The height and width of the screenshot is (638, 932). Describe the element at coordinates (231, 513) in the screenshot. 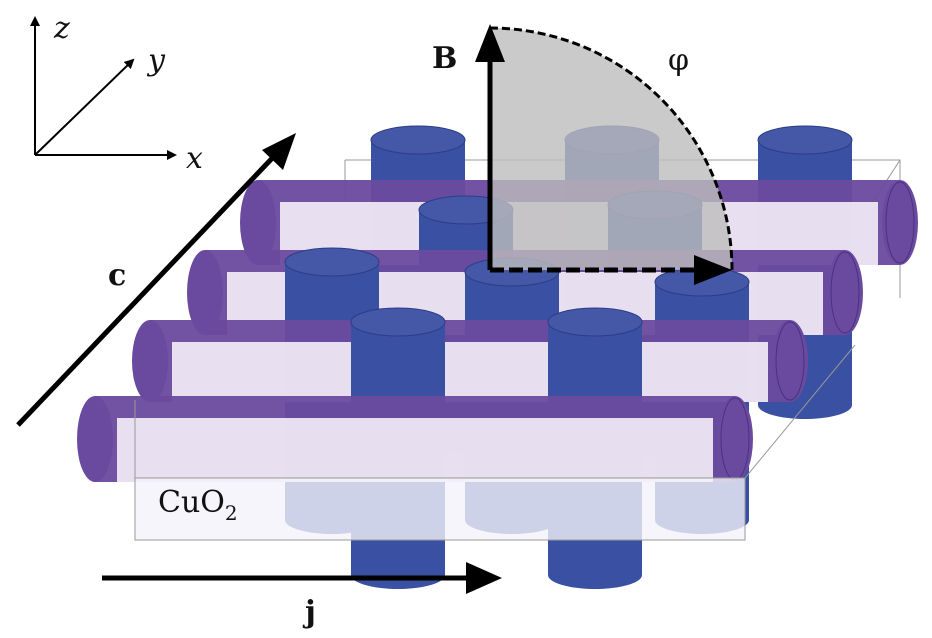

I see `cuo2-subscript: 2` at that location.